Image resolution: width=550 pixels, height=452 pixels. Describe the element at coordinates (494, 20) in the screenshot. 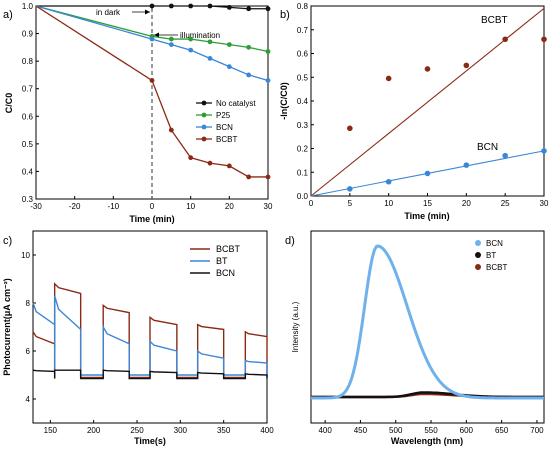

I see `series-label-bcbt: BCBT` at that location.